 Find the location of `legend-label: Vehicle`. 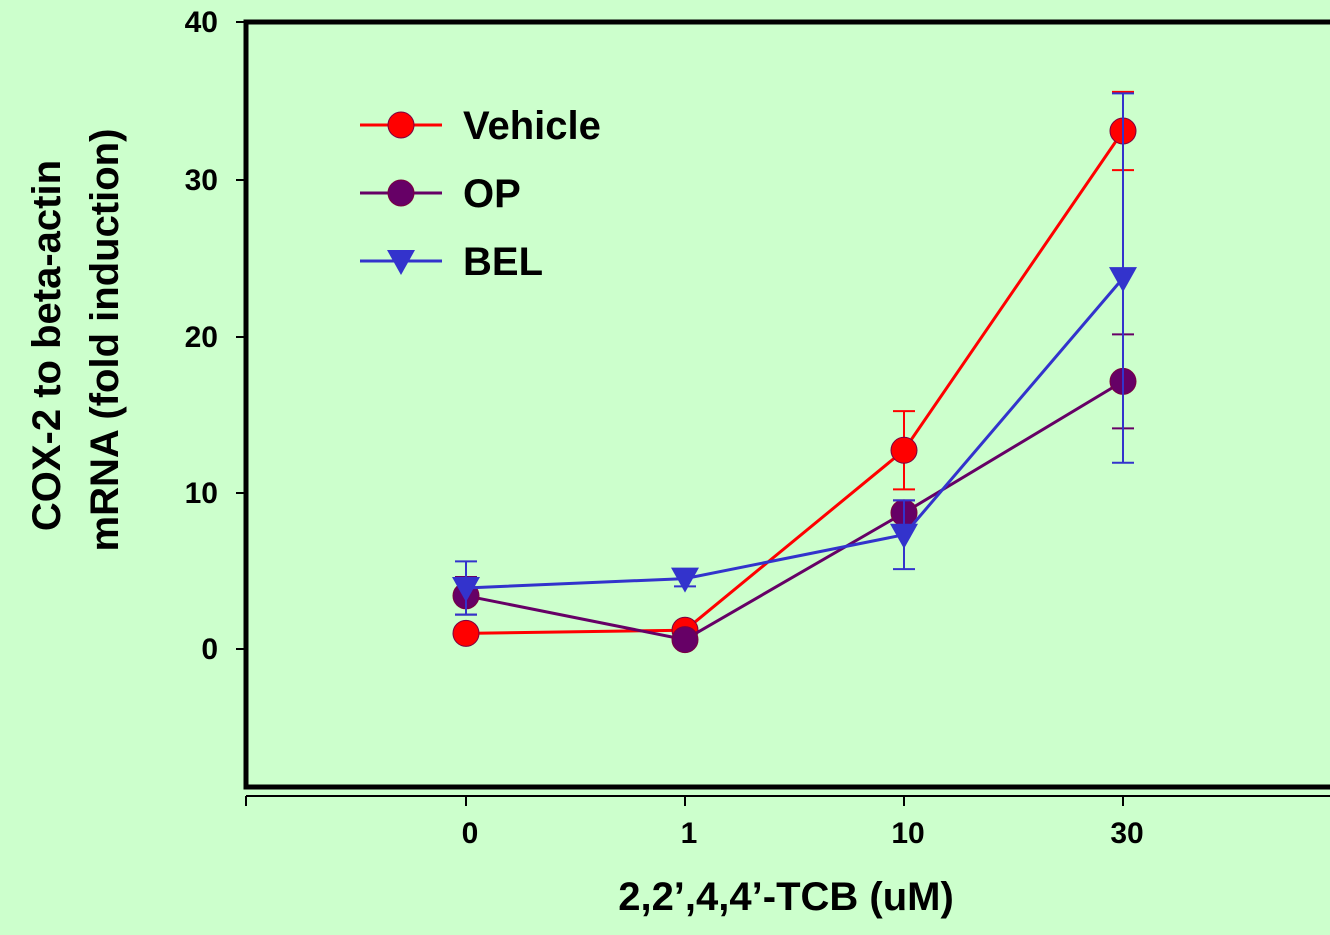

legend-label: Vehicle is located at coordinates (532, 126).